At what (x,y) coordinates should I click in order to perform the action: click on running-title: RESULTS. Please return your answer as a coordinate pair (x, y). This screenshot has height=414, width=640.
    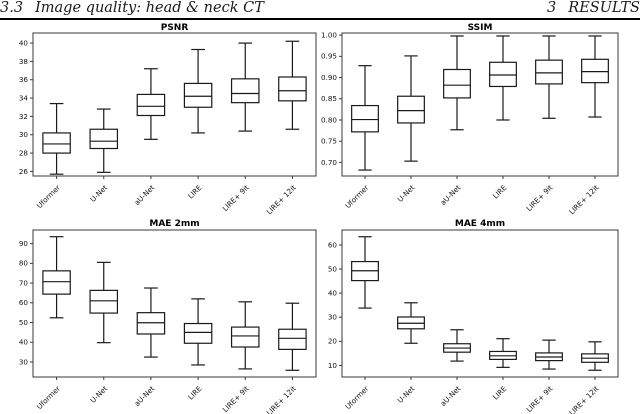
    Looking at the image, I should click on (604, 8).